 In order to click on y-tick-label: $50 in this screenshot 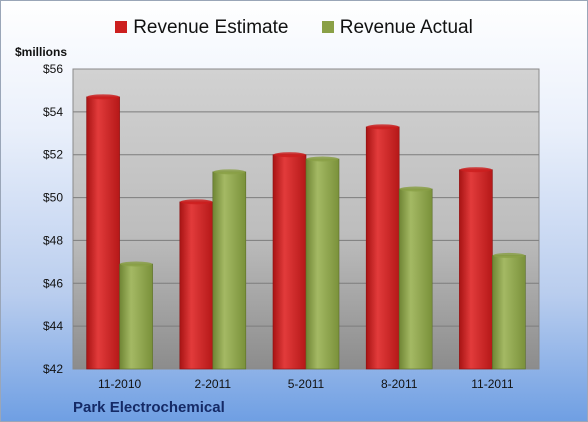, I will do `click(53, 198)`.